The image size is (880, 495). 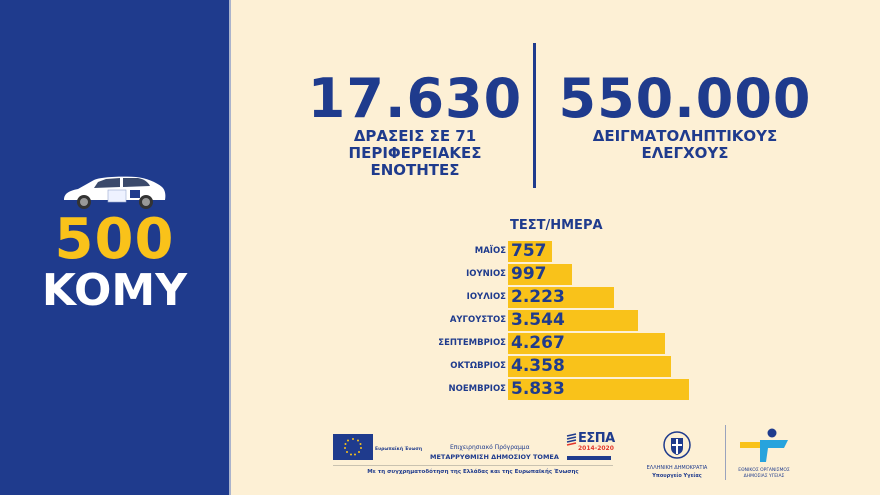 I want to click on eody-label-1: ΕΘΝΙΚΟΣ ΟΡΓΑΝΙΣΜΟΣ, so click(x=764, y=470).